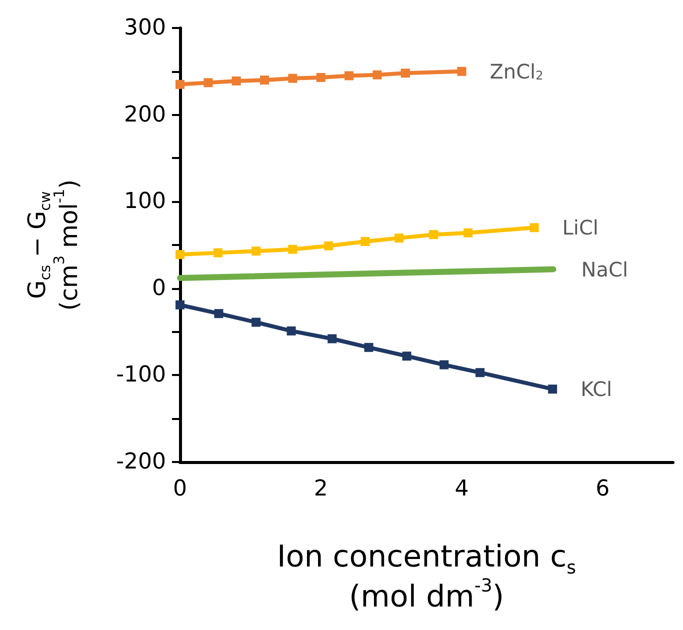 Image resolution: width=683 pixels, height=630 pixels. I want to click on y-tick-label: -100, so click(141, 375).